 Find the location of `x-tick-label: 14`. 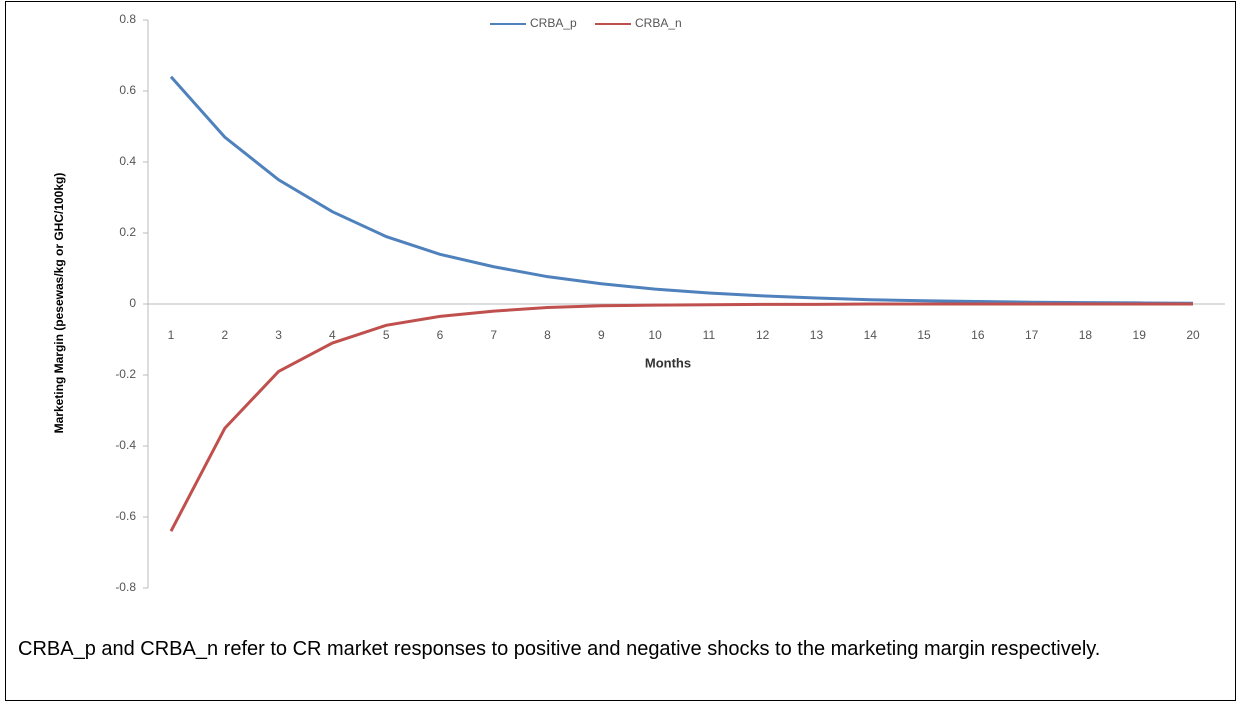

x-tick-label: 14 is located at coordinates (871, 335).